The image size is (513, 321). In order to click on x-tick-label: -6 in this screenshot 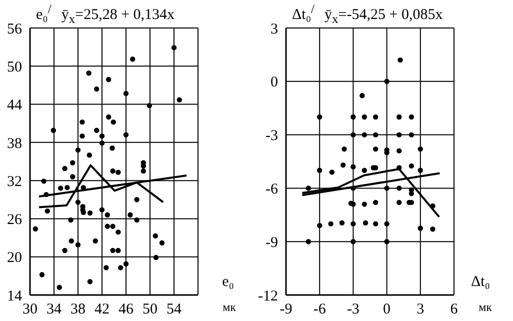, I will do `click(319, 310)`.